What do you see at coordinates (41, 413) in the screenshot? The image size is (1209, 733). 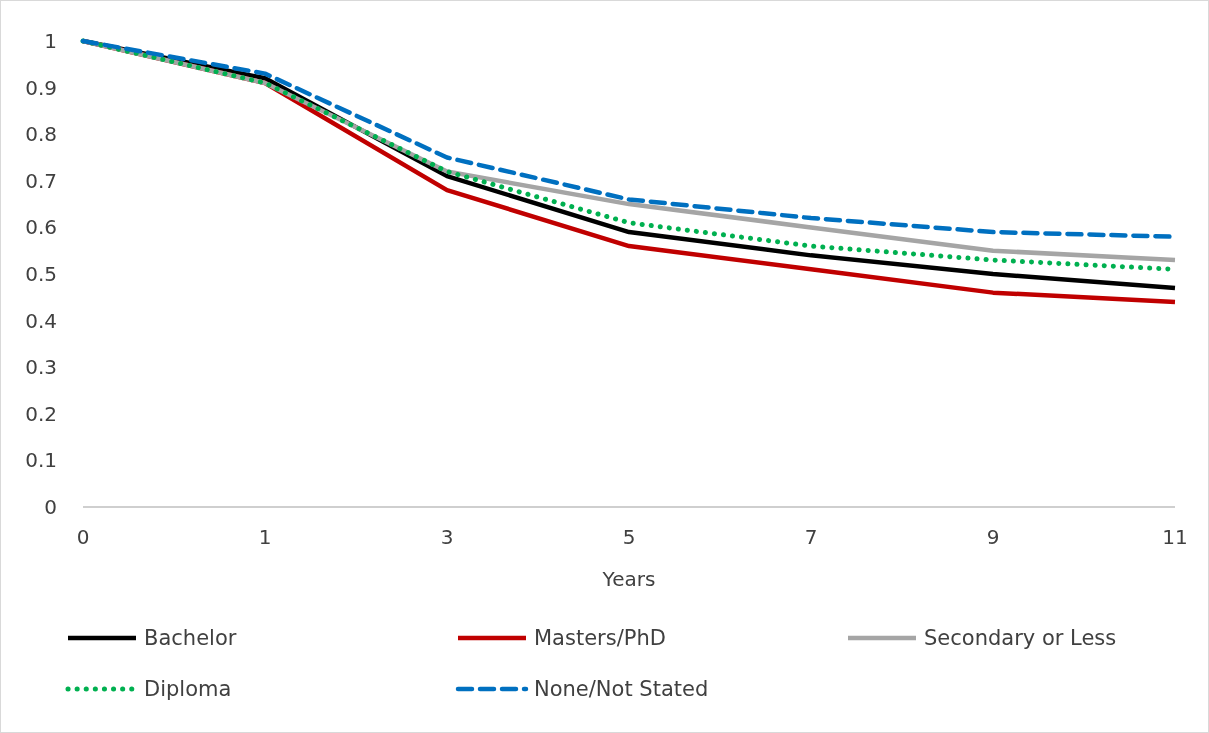 I see `y-tick-label: 0.2` at bounding box center [41, 413].